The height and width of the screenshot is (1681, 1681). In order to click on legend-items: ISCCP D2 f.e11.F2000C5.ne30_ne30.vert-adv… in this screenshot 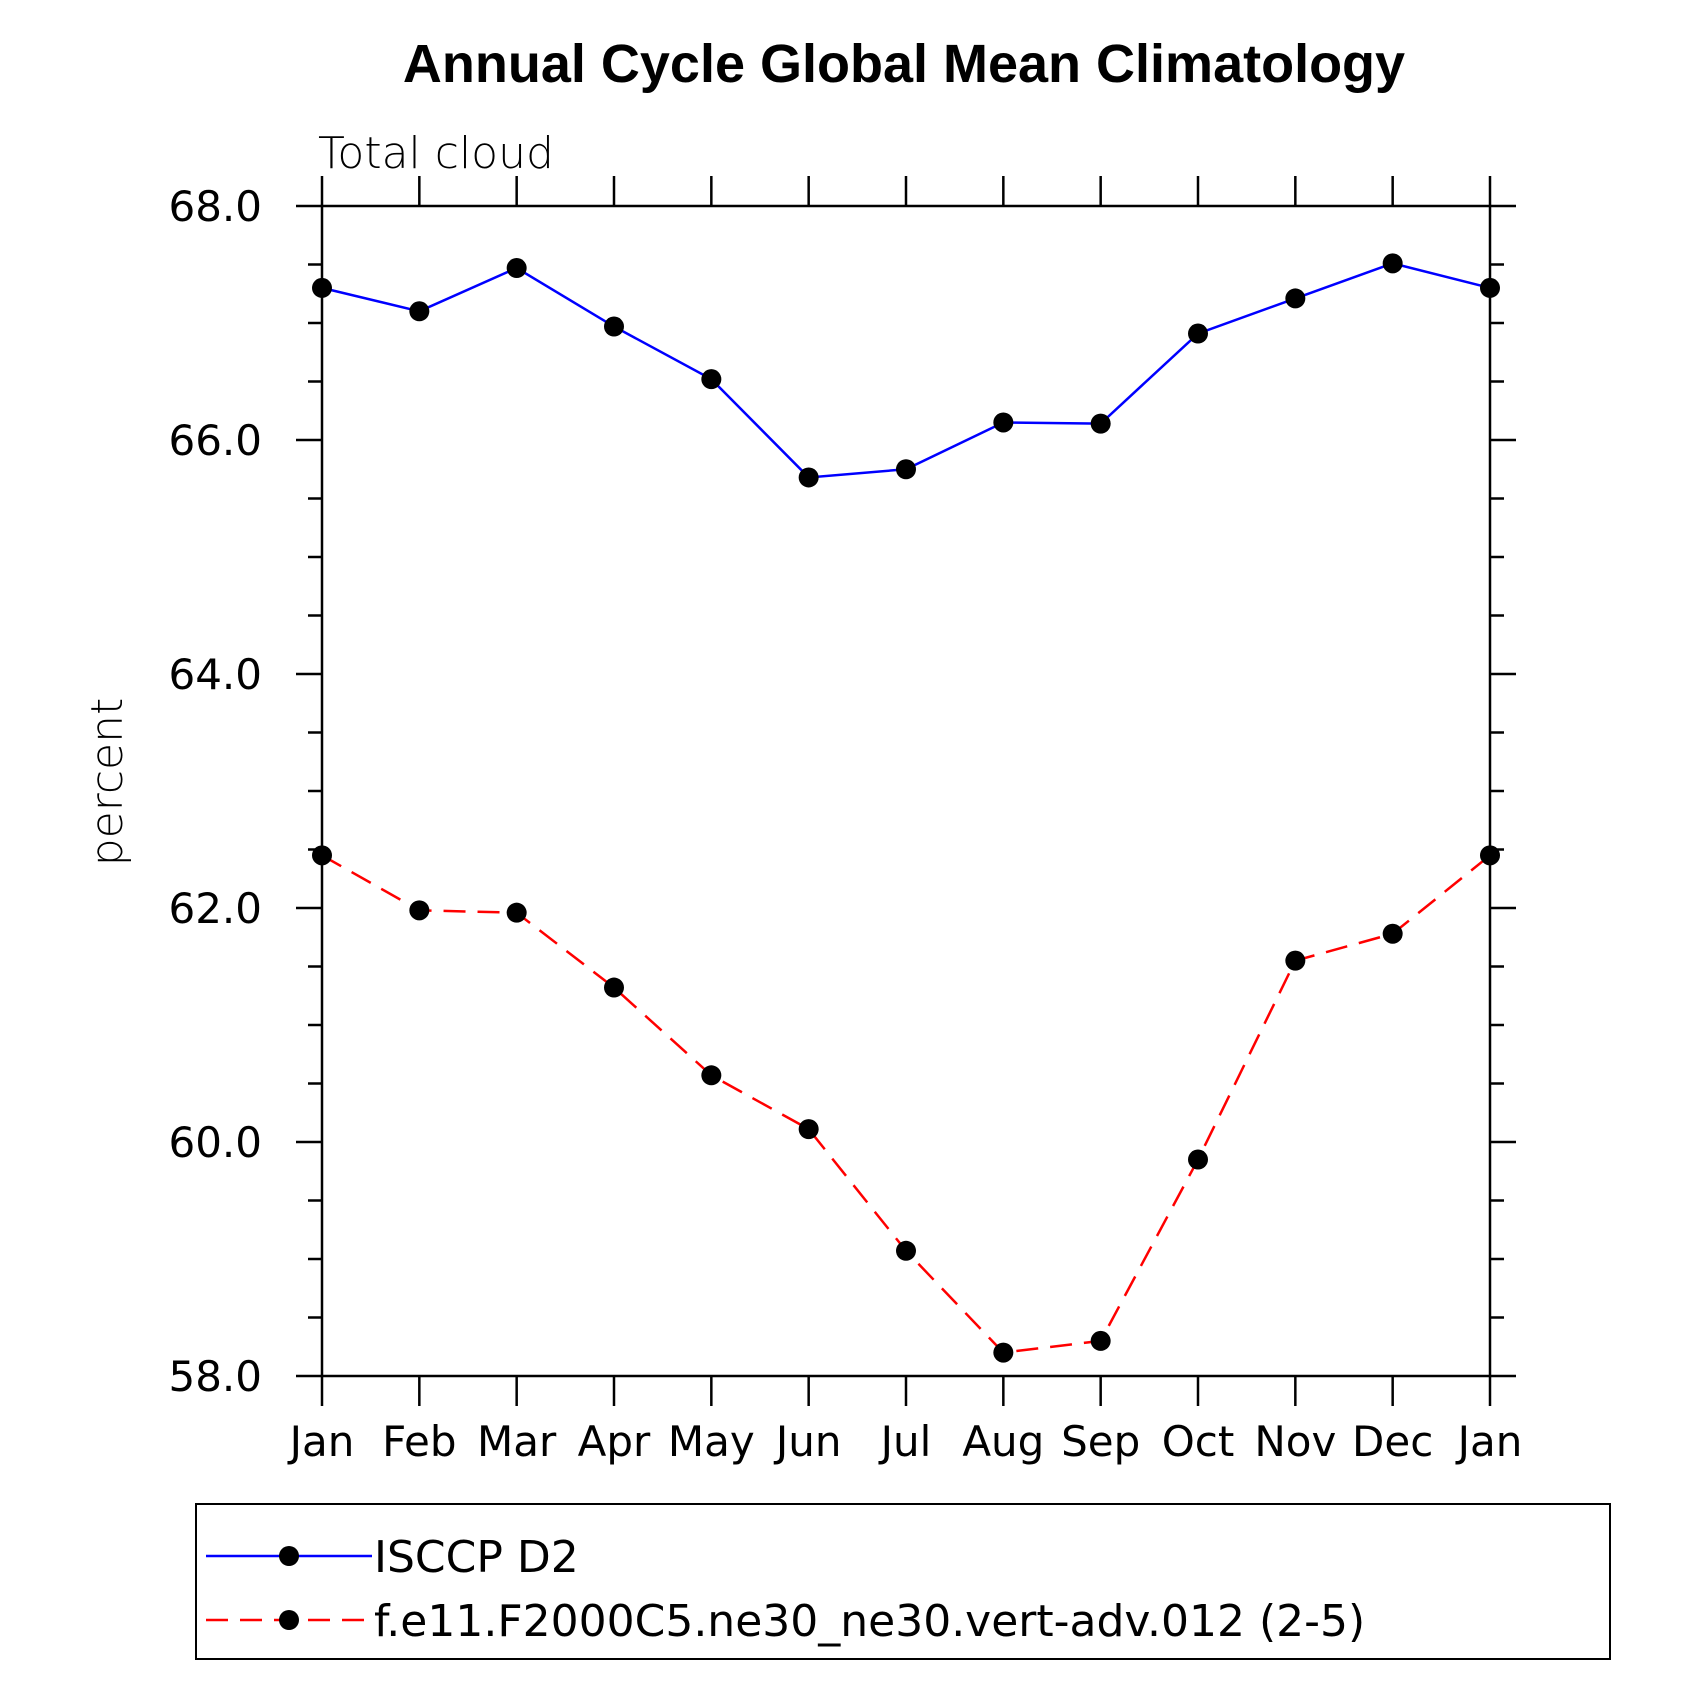, I will do `click(785, 1589)`.